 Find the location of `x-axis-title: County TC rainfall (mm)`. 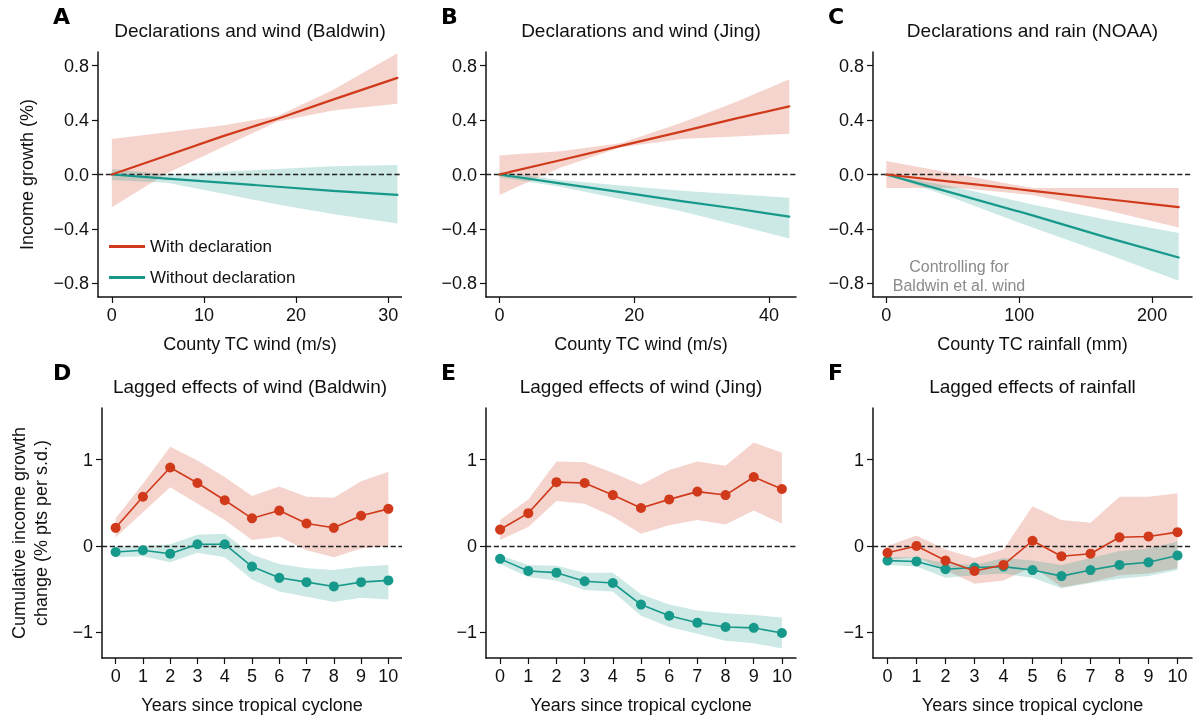

x-axis-title: County TC rainfall (mm) is located at coordinates (1032, 344).